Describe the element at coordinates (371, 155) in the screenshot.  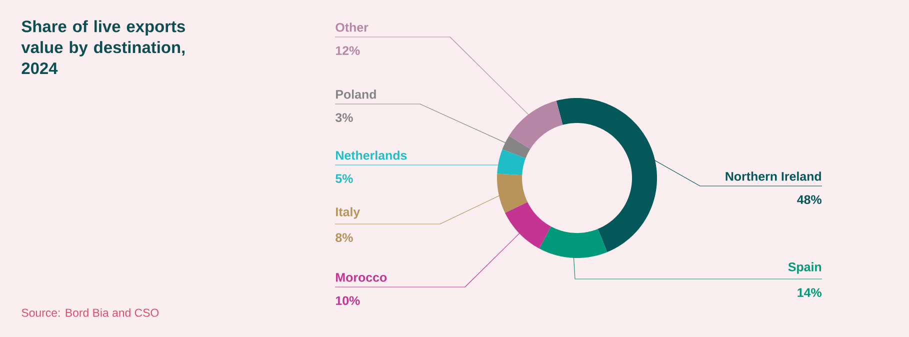
I see `slice-label: Netherlands` at that location.